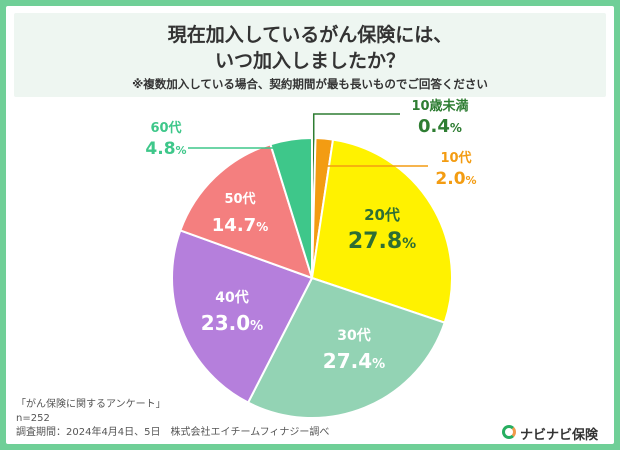  What do you see at coordinates (173, 432) in the screenshot?
I see `survey-period: 調査期間：2024年4月4日、5日 株式会社エイチームフィナジー調べ` at bounding box center [173, 432].